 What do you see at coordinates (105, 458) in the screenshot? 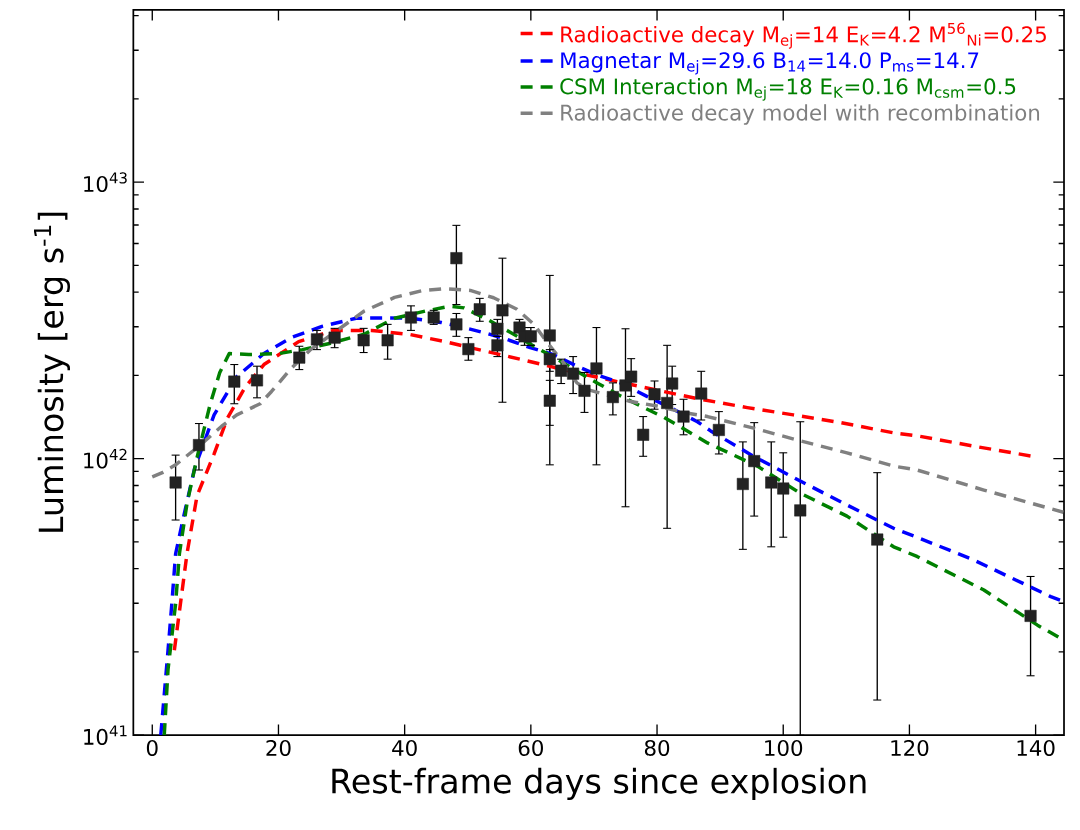
I see `y-tick-label: 10$^{42}$` at bounding box center [105, 458].